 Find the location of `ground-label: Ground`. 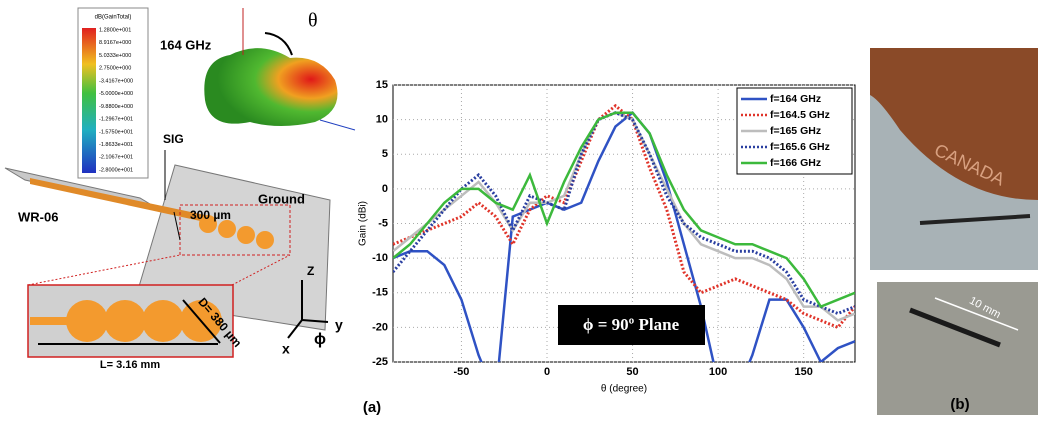

ground-label: Ground is located at coordinates (281, 198).